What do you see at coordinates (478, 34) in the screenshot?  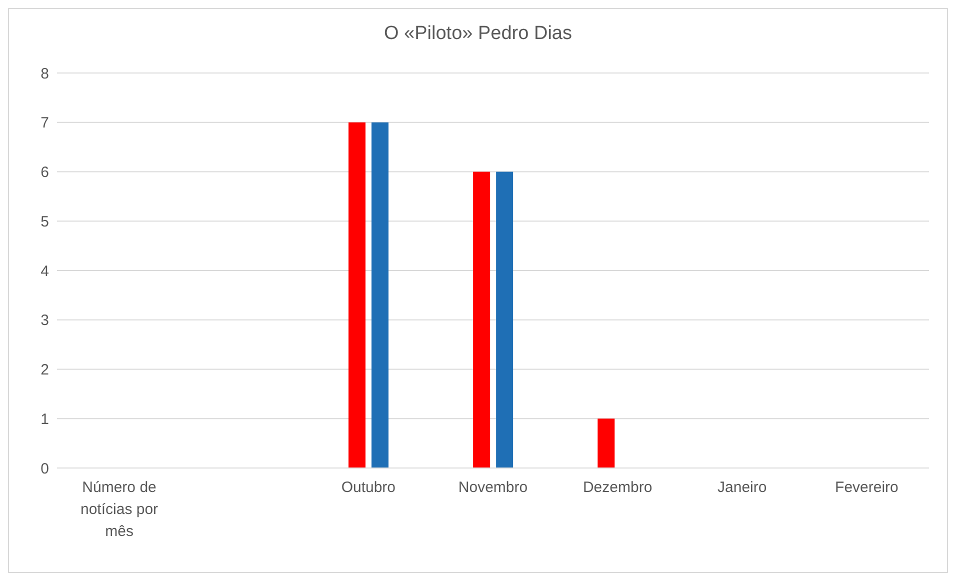 I see `chart-title: O «Piloto» Pedro Dias` at bounding box center [478, 34].